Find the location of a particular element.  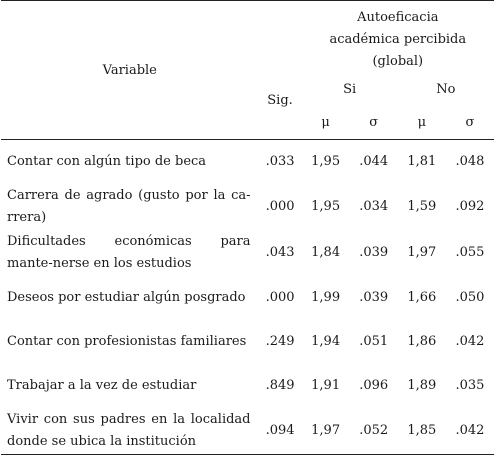

no-mu-cell: 1,59 is located at coordinates (422, 206).